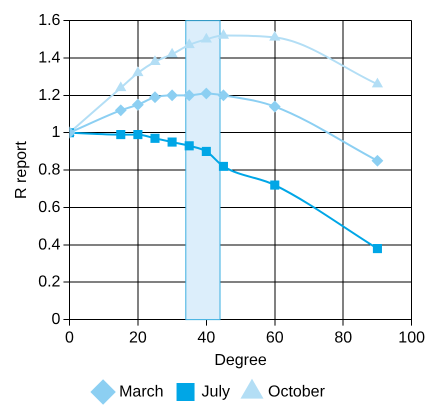  What do you see at coordinates (49, 57) in the screenshot?
I see `y-tick-label: 1.4` at bounding box center [49, 57].